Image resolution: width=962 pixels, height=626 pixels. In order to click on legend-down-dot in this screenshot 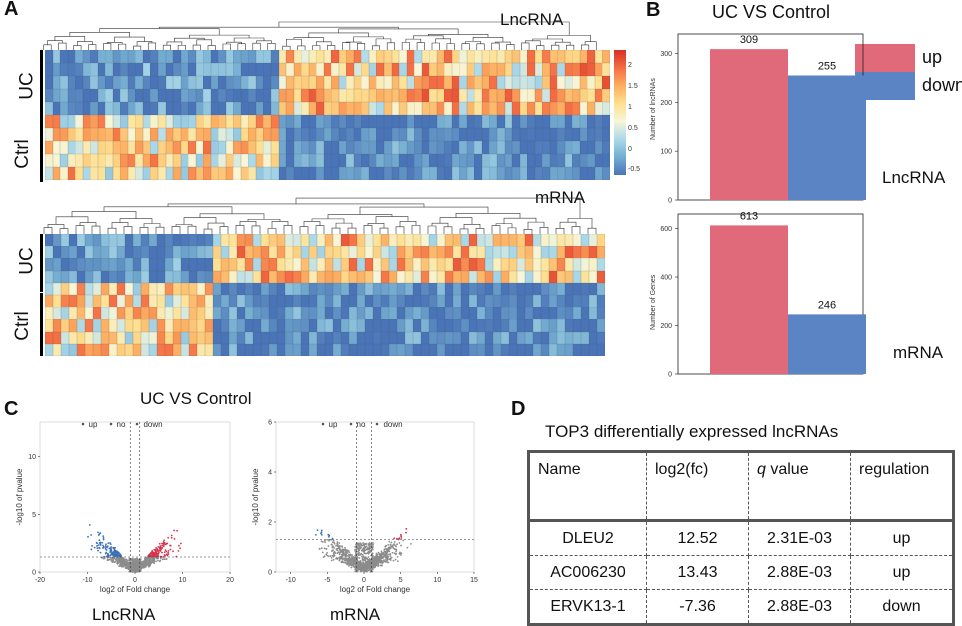, I will do `click(137, 424)`.